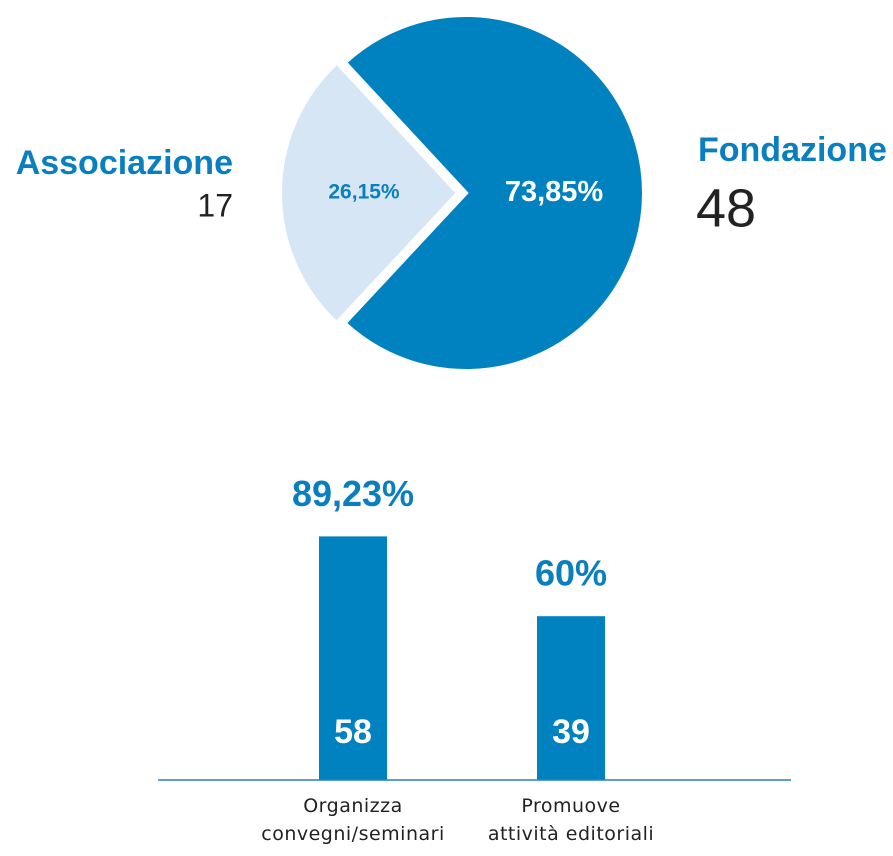 This screenshot has width=893, height=856. Describe the element at coordinates (215, 205) in the screenshot. I see `legend-count: 17` at that location.